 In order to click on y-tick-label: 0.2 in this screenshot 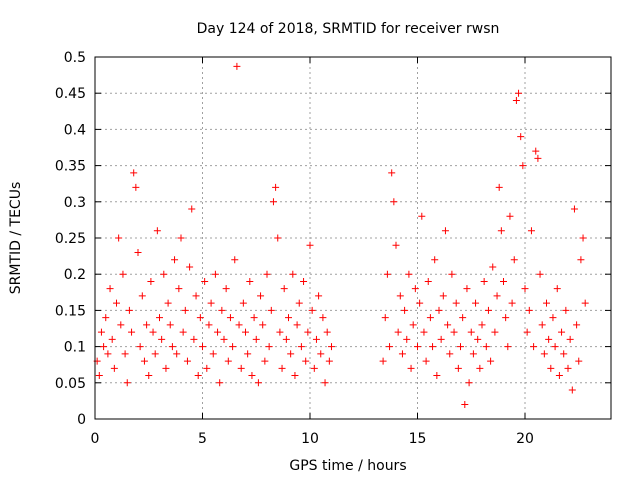, I will do `click(75, 275)`.